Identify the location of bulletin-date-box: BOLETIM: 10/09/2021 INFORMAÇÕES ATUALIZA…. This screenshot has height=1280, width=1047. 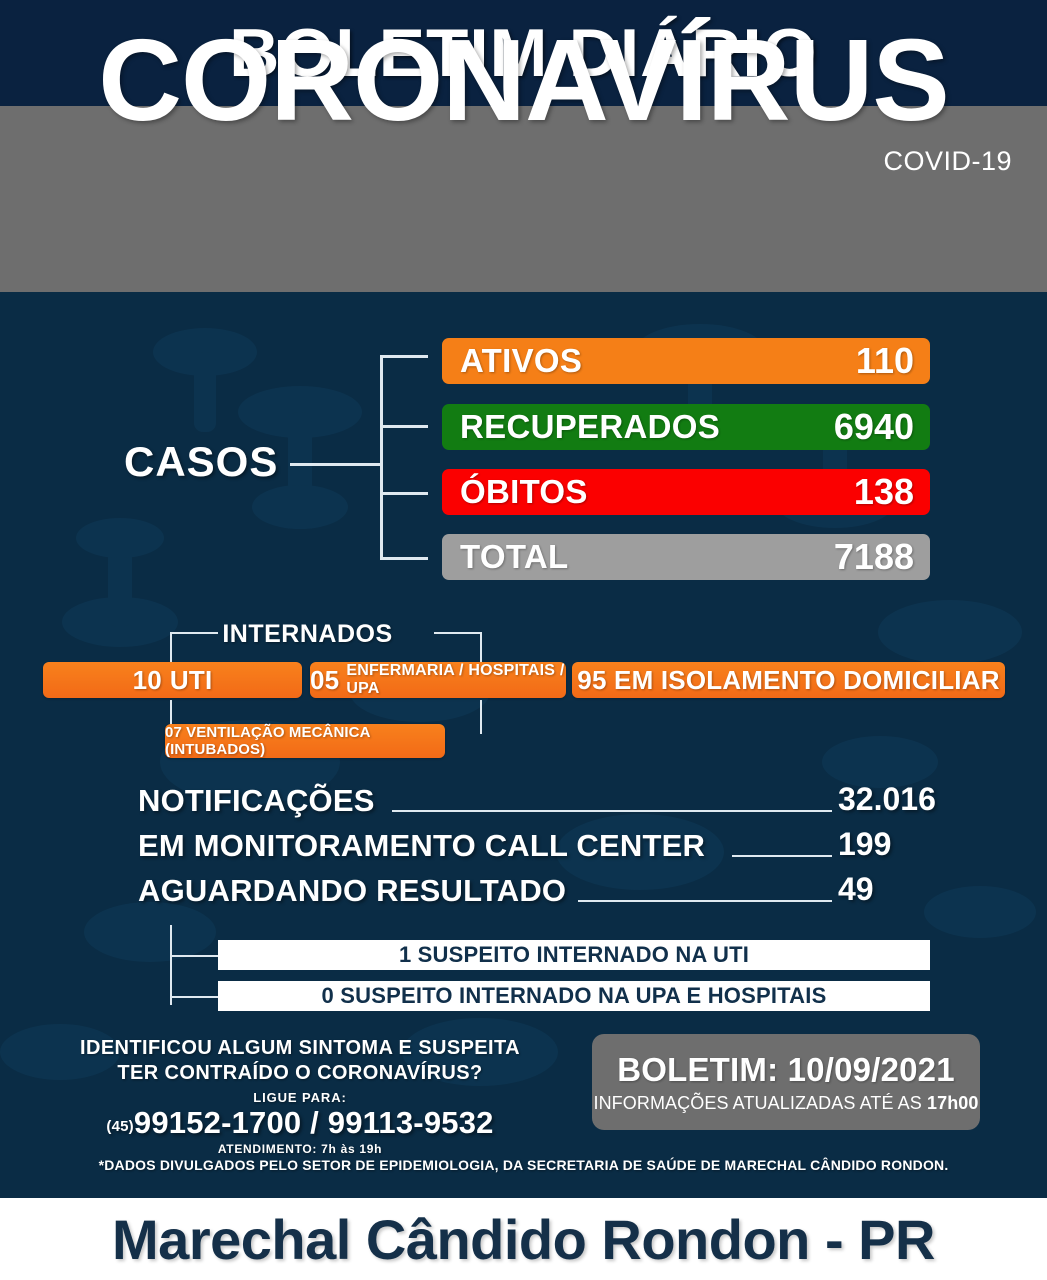
(786, 1082).